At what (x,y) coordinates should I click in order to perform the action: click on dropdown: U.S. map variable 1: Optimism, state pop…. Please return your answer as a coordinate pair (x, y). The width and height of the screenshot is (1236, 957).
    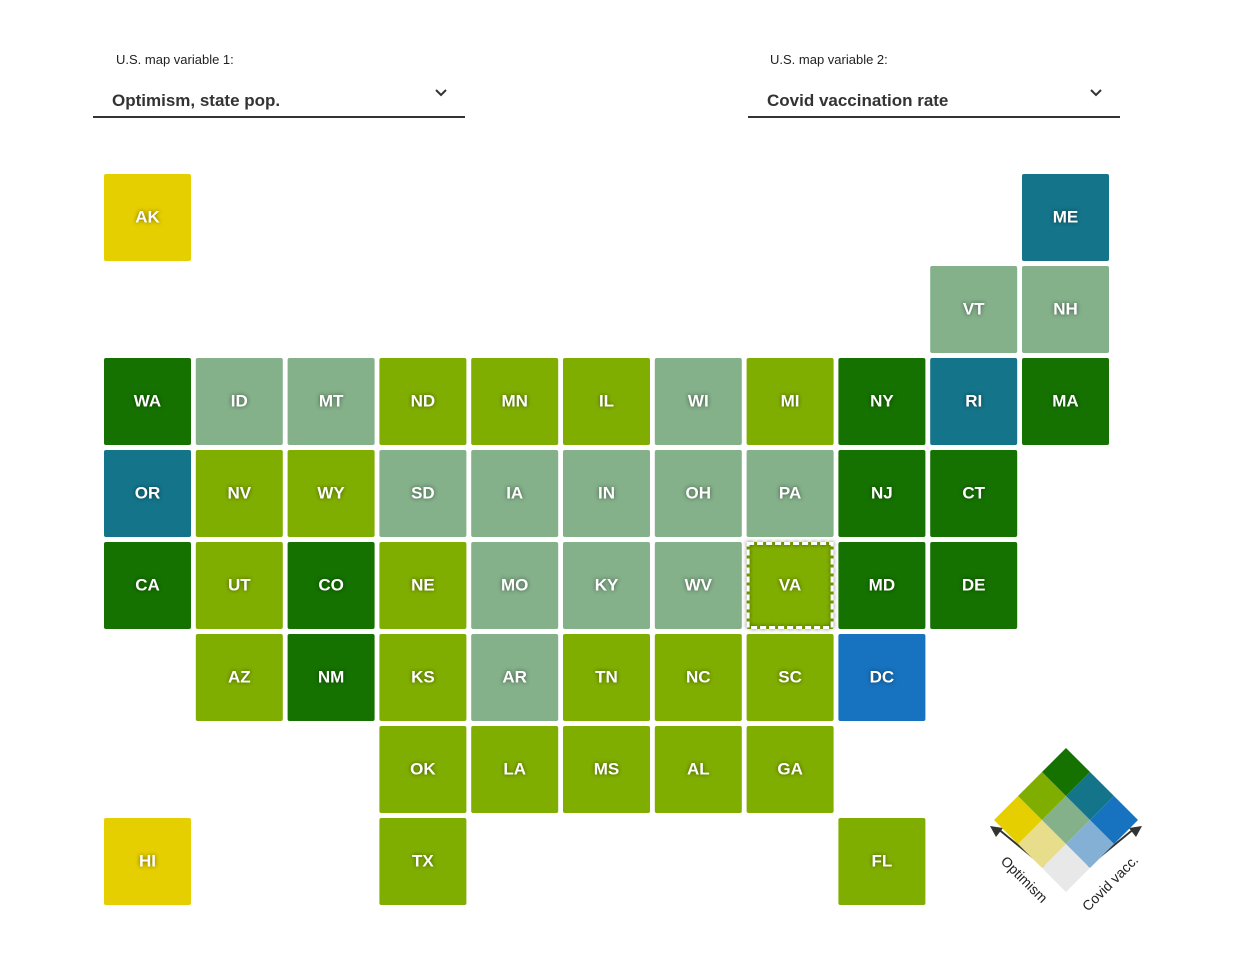
    Looking at the image, I should click on (279, 85).